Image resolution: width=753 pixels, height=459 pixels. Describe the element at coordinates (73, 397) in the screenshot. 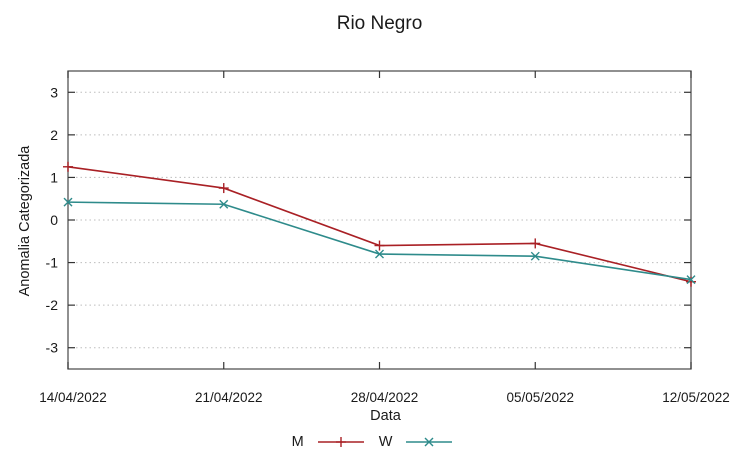

I see `x-tick-label: 14/04/2022` at that location.